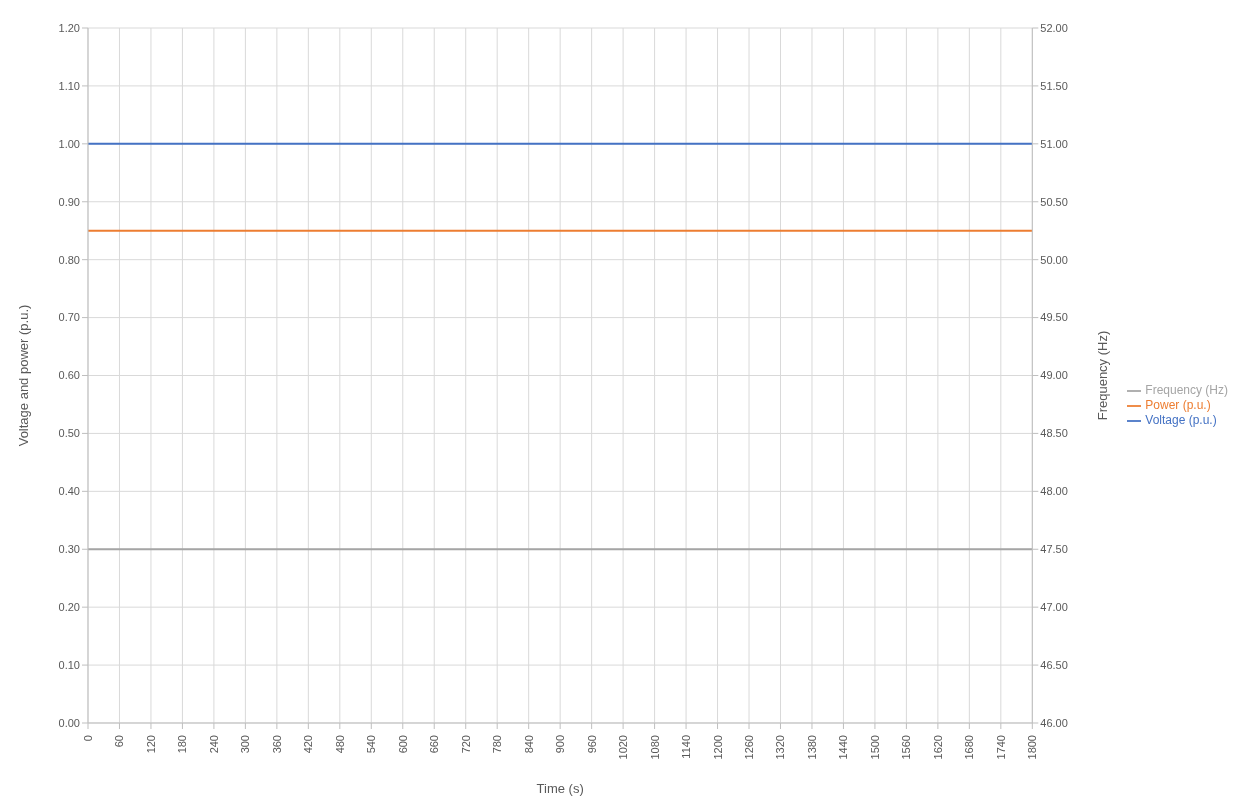 The width and height of the screenshot is (1259, 810). What do you see at coordinates (69, 607) in the screenshot?
I see `y-tick-label: 0.20` at bounding box center [69, 607].